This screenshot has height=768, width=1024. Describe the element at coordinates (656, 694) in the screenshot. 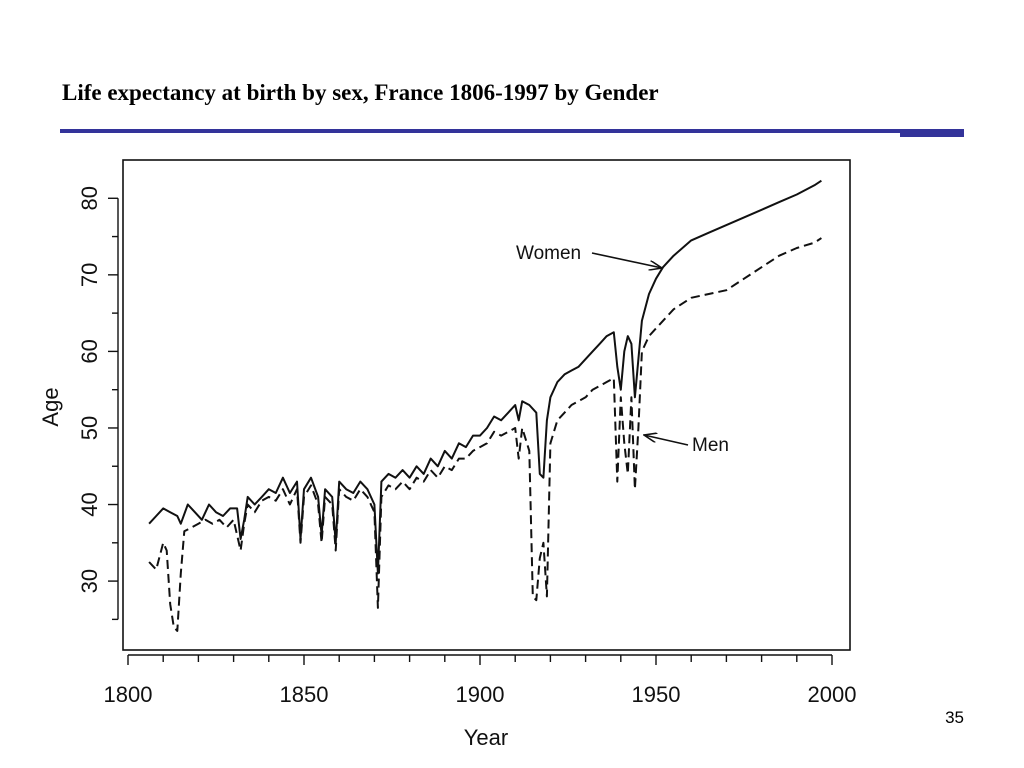

I see `x-tick-label: 1950` at that location.